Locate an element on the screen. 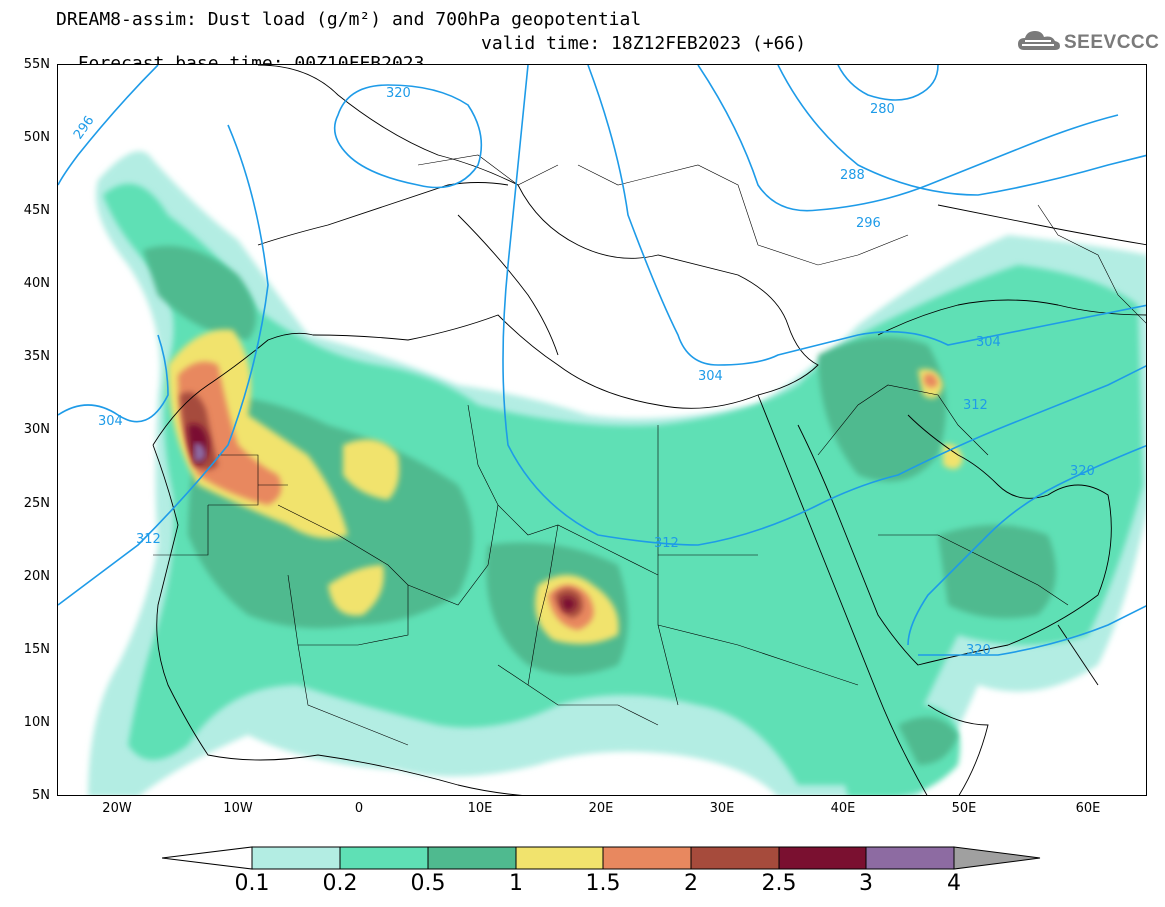 This screenshot has width=1165, height=907. lat-label: 35N is located at coordinates (36, 356).